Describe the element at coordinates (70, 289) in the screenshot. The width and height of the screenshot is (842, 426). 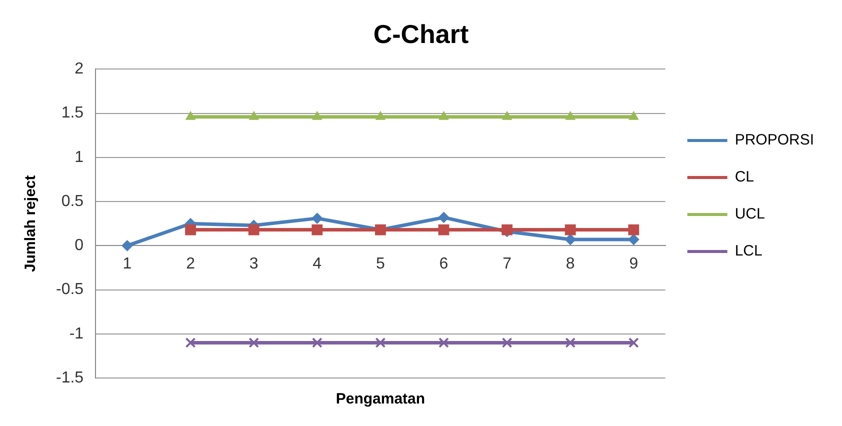
I see `y-tick-label: -0.5` at that location.